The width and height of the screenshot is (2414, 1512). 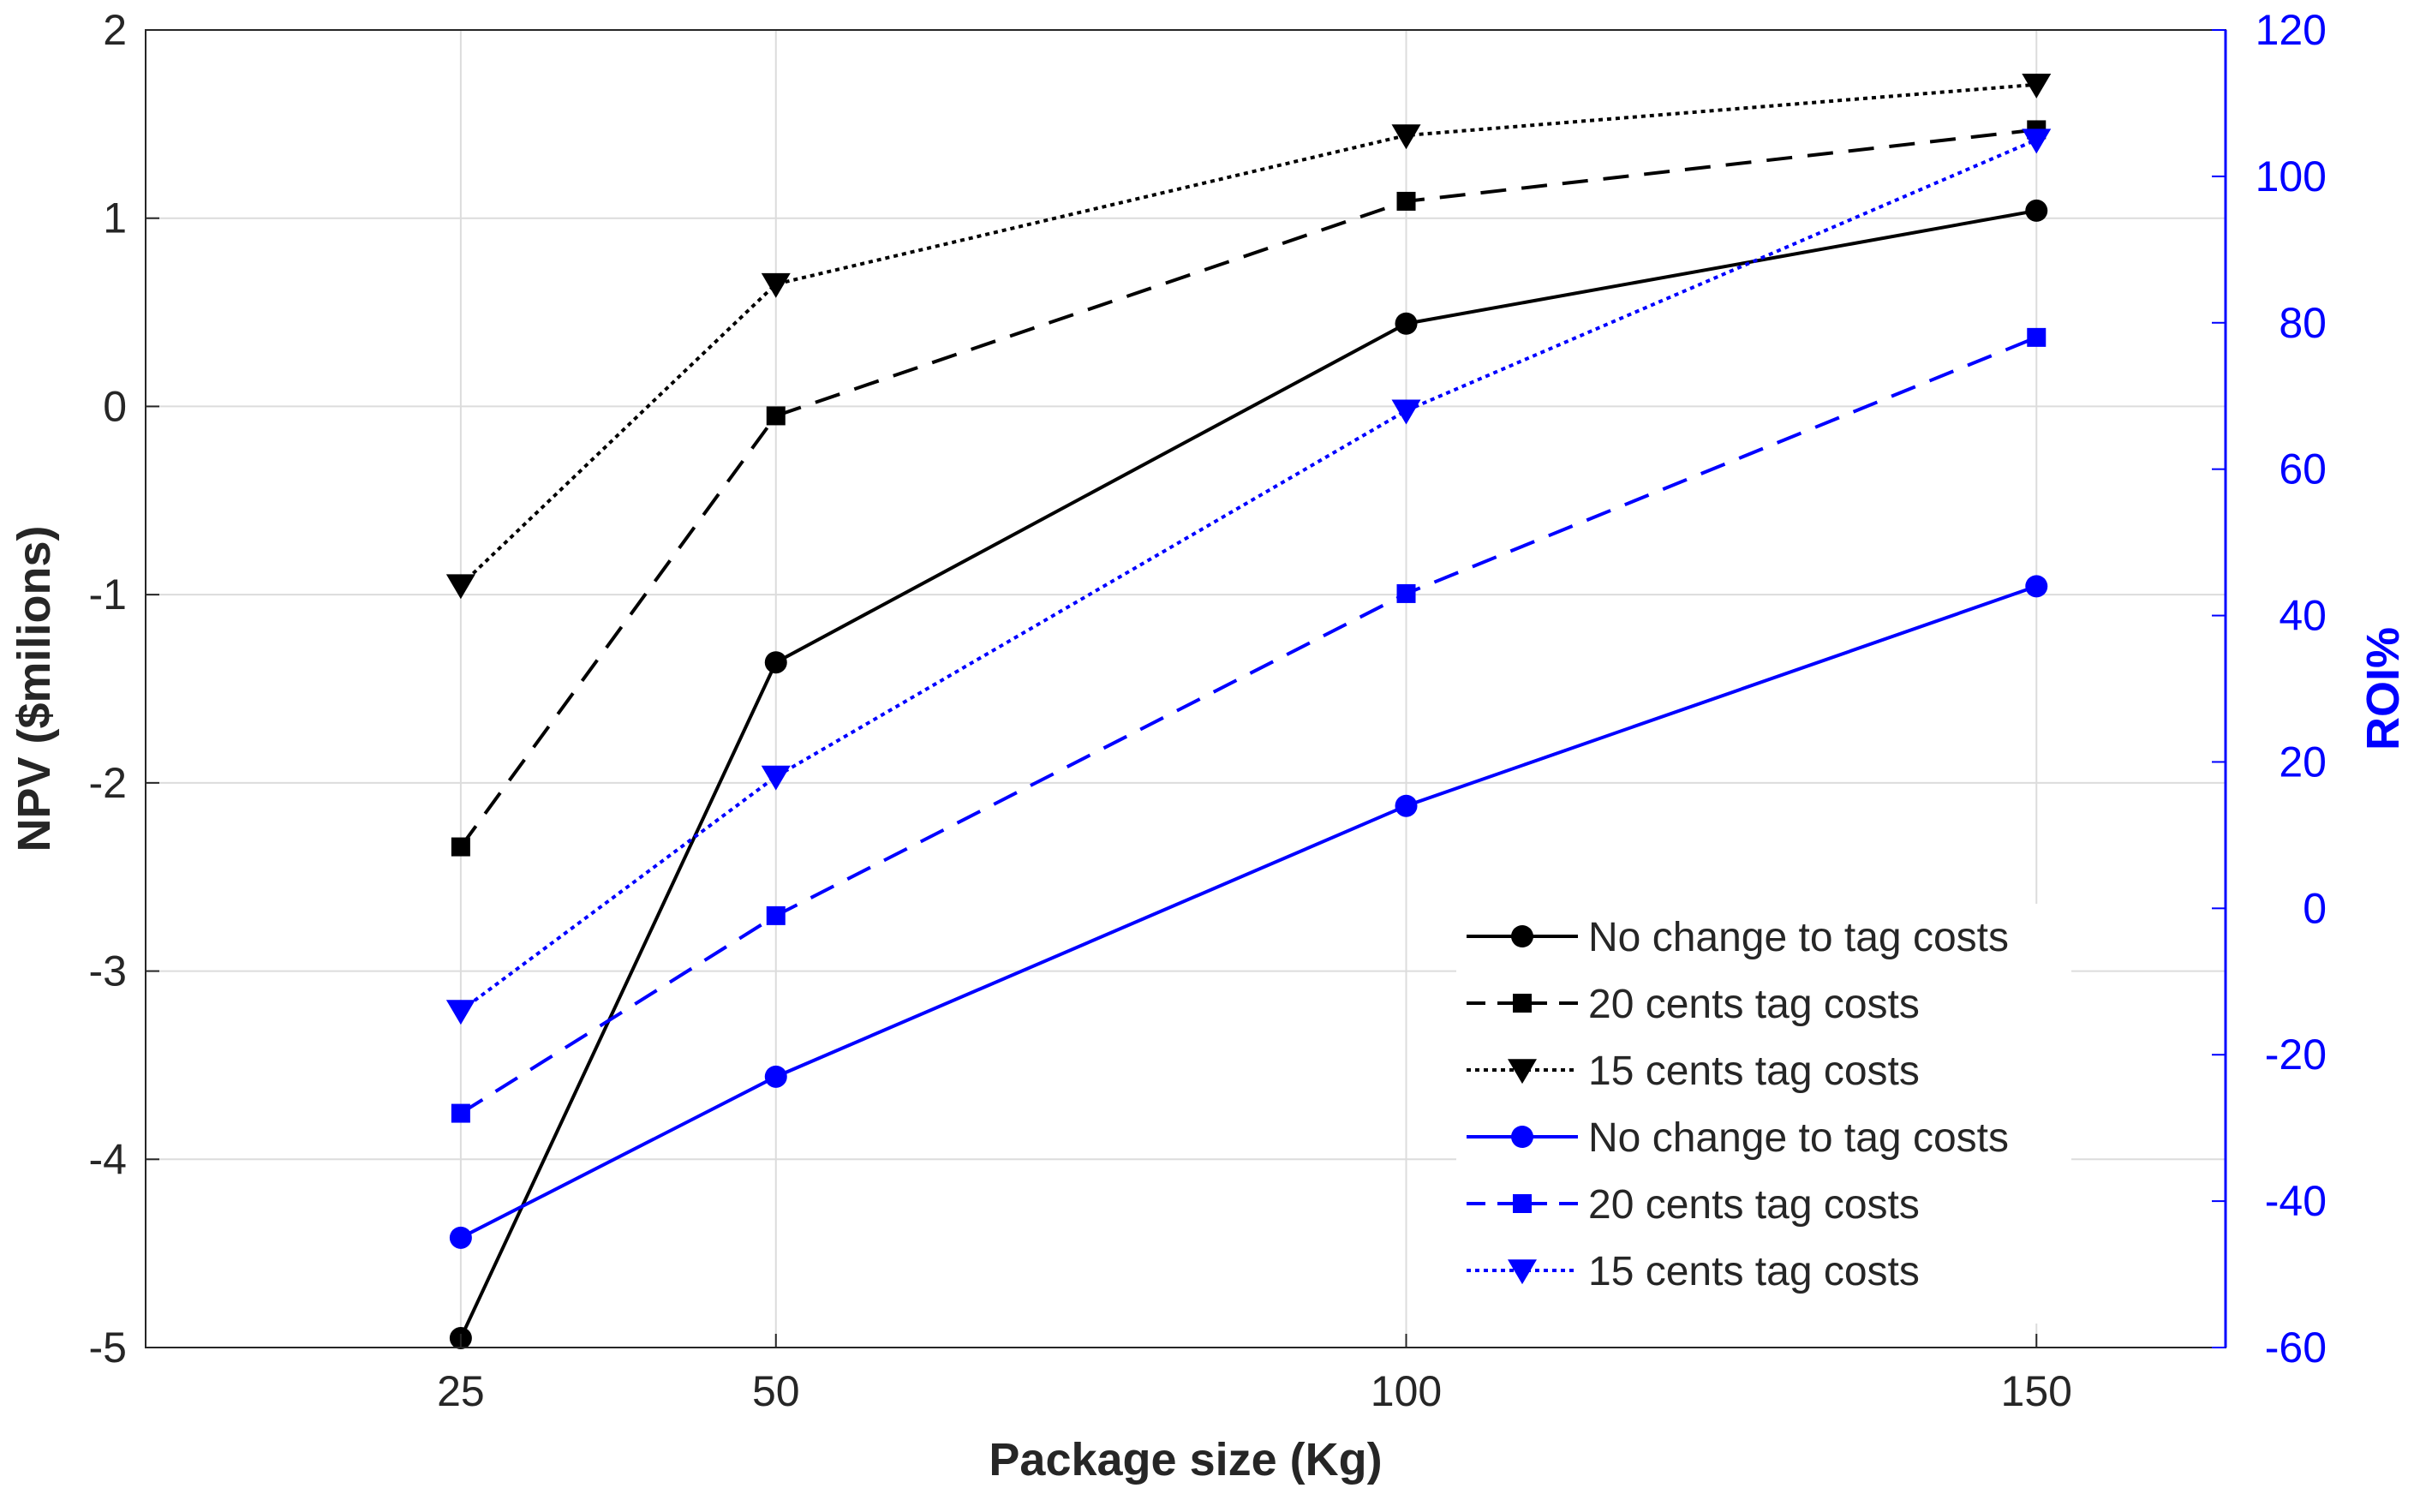 What do you see at coordinates (1798, 938) in the screenshot?
I see `legend-label-0: No change to tag costs` at bounding box center [1798, 938].